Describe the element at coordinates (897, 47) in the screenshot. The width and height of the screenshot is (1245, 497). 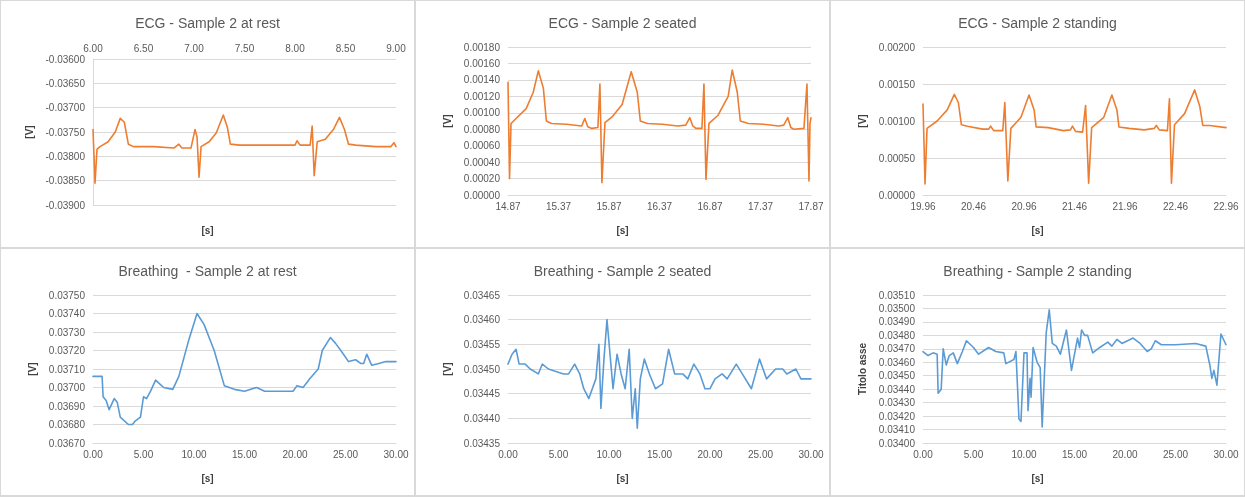
I see `y-tick-label: 0.00200` at that location.